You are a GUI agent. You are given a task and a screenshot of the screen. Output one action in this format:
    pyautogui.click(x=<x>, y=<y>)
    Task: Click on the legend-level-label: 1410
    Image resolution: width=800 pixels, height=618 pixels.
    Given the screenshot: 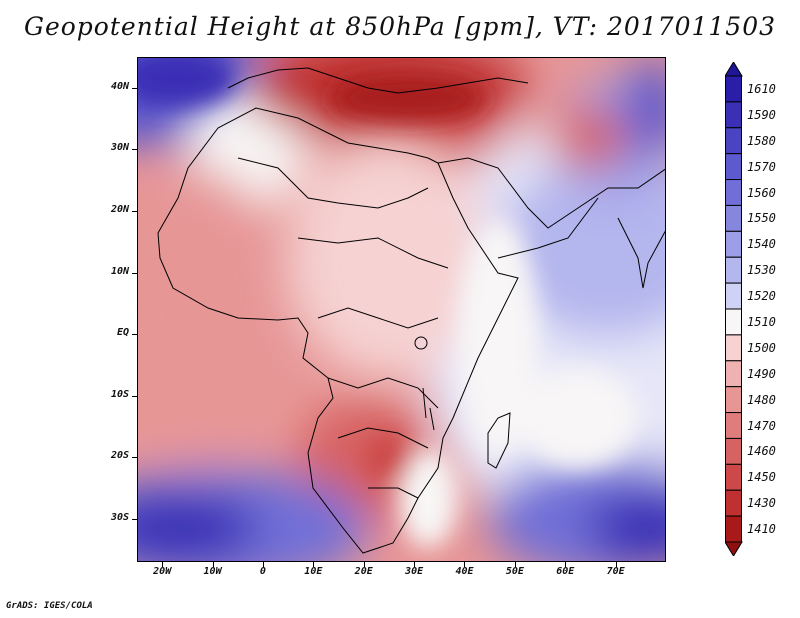 What is the action you would take?
    pyautogui.click(x=761, y=529)
    